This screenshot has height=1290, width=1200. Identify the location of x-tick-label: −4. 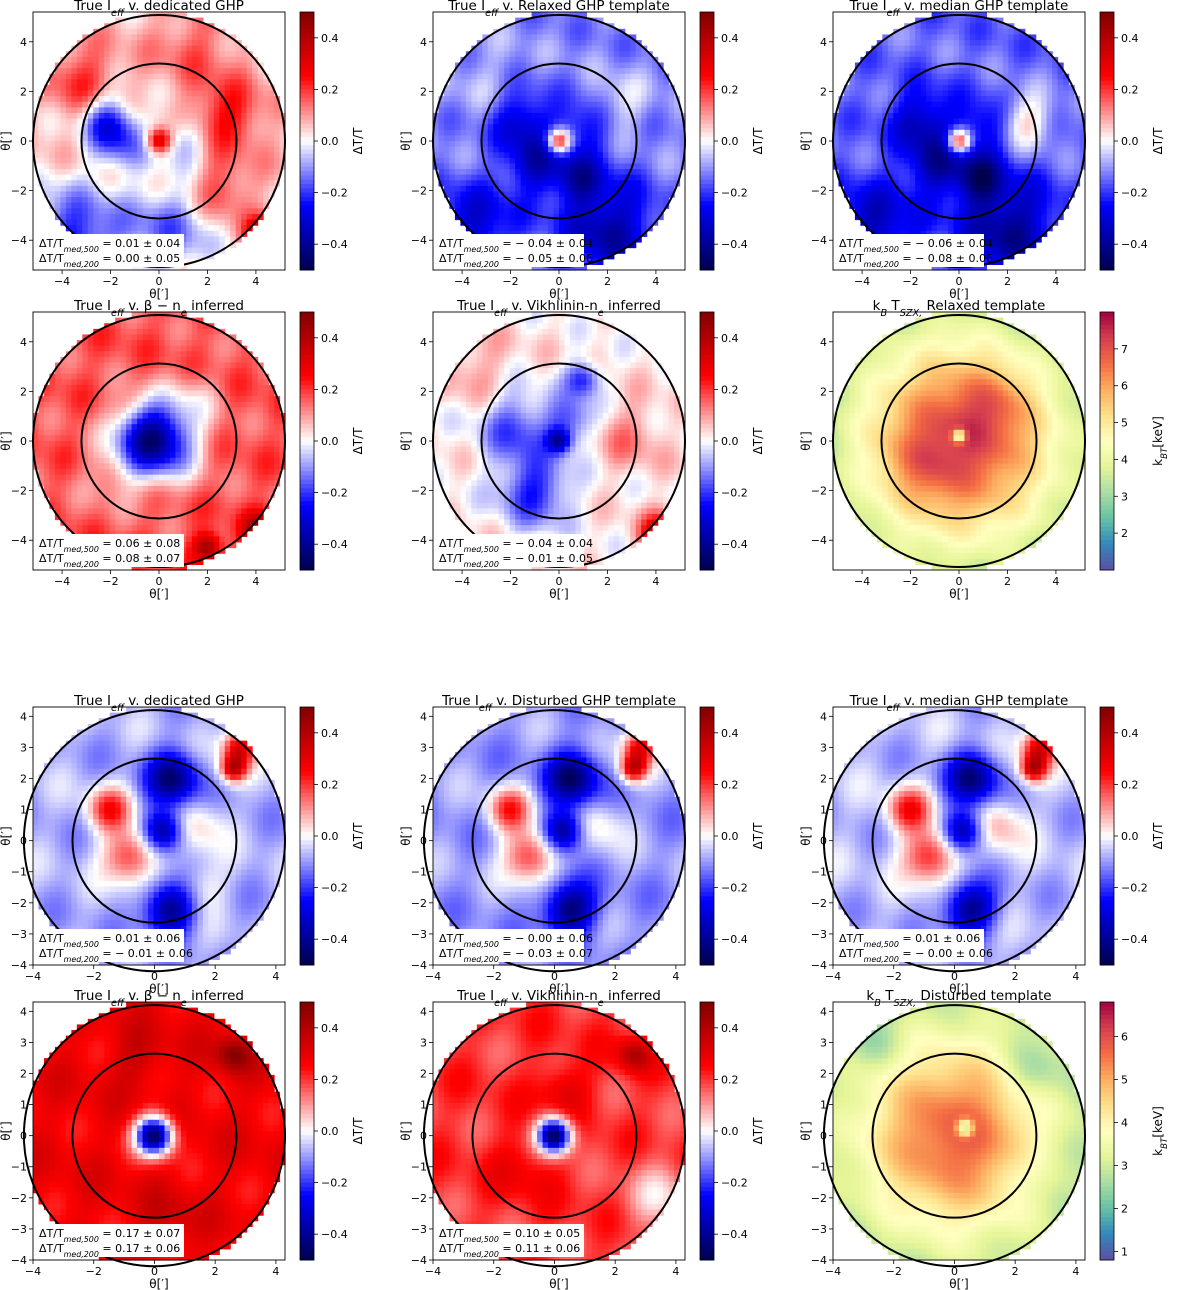
(62, 281).